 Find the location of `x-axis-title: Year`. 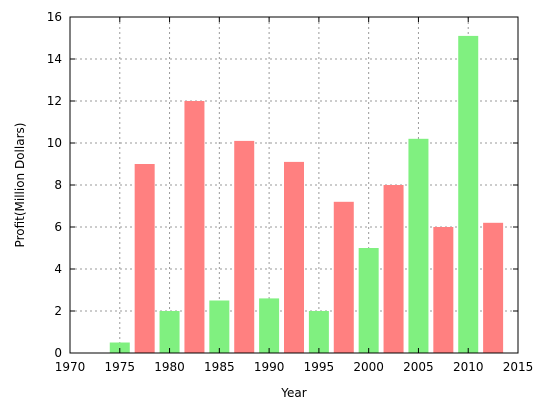

x-axis-title: Year is located at coordinates (293, 393).